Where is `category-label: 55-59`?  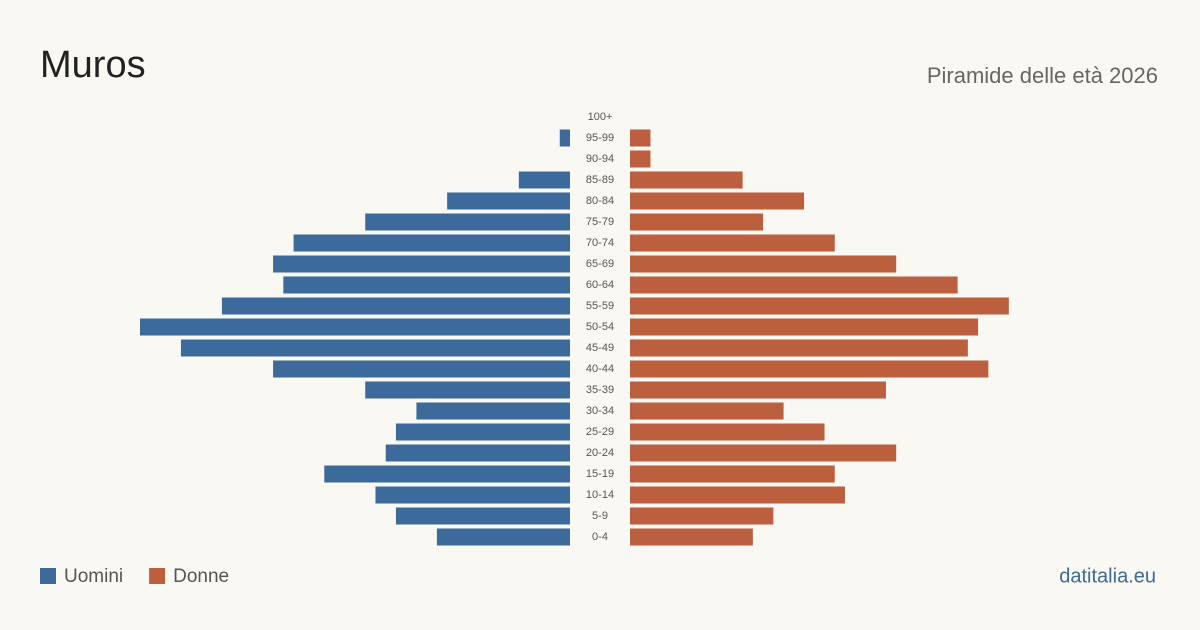
category-label: 55-59 is located at coordinates (600, 306).